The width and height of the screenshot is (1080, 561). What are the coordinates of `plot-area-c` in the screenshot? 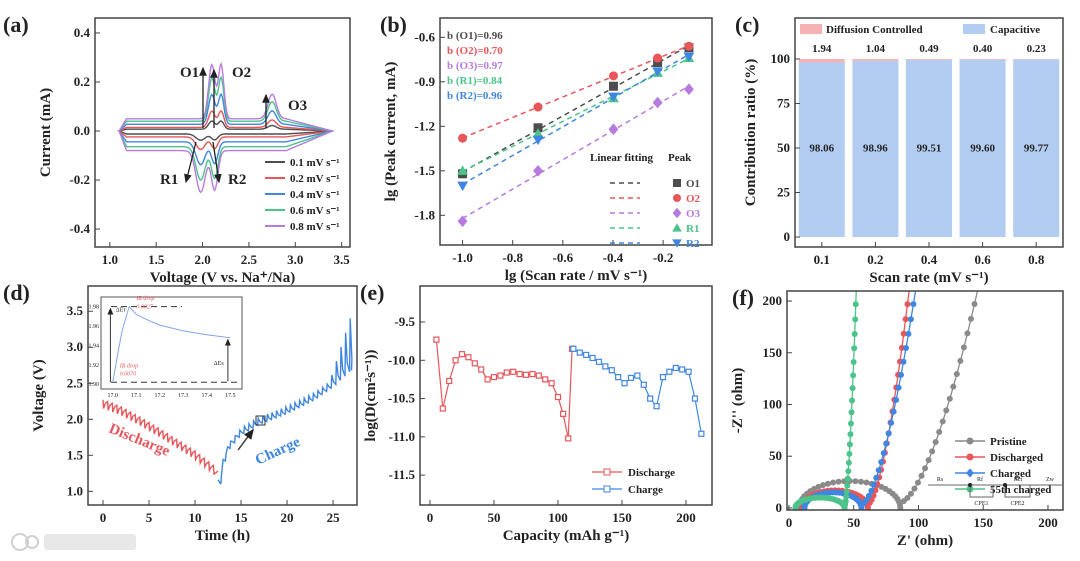 It's located at (929, 148).